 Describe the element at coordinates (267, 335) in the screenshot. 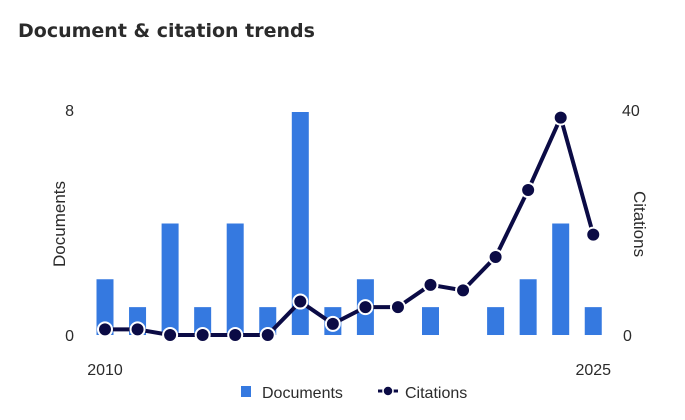

I see `citations-point-2015` at that location.